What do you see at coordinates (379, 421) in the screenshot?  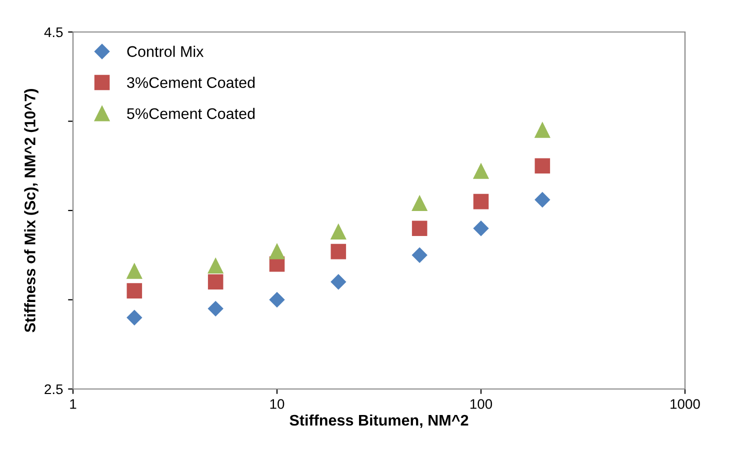 I see `x-axis-title: Stiffness Bitumen, NM^2` at bounding box center [379, 421].